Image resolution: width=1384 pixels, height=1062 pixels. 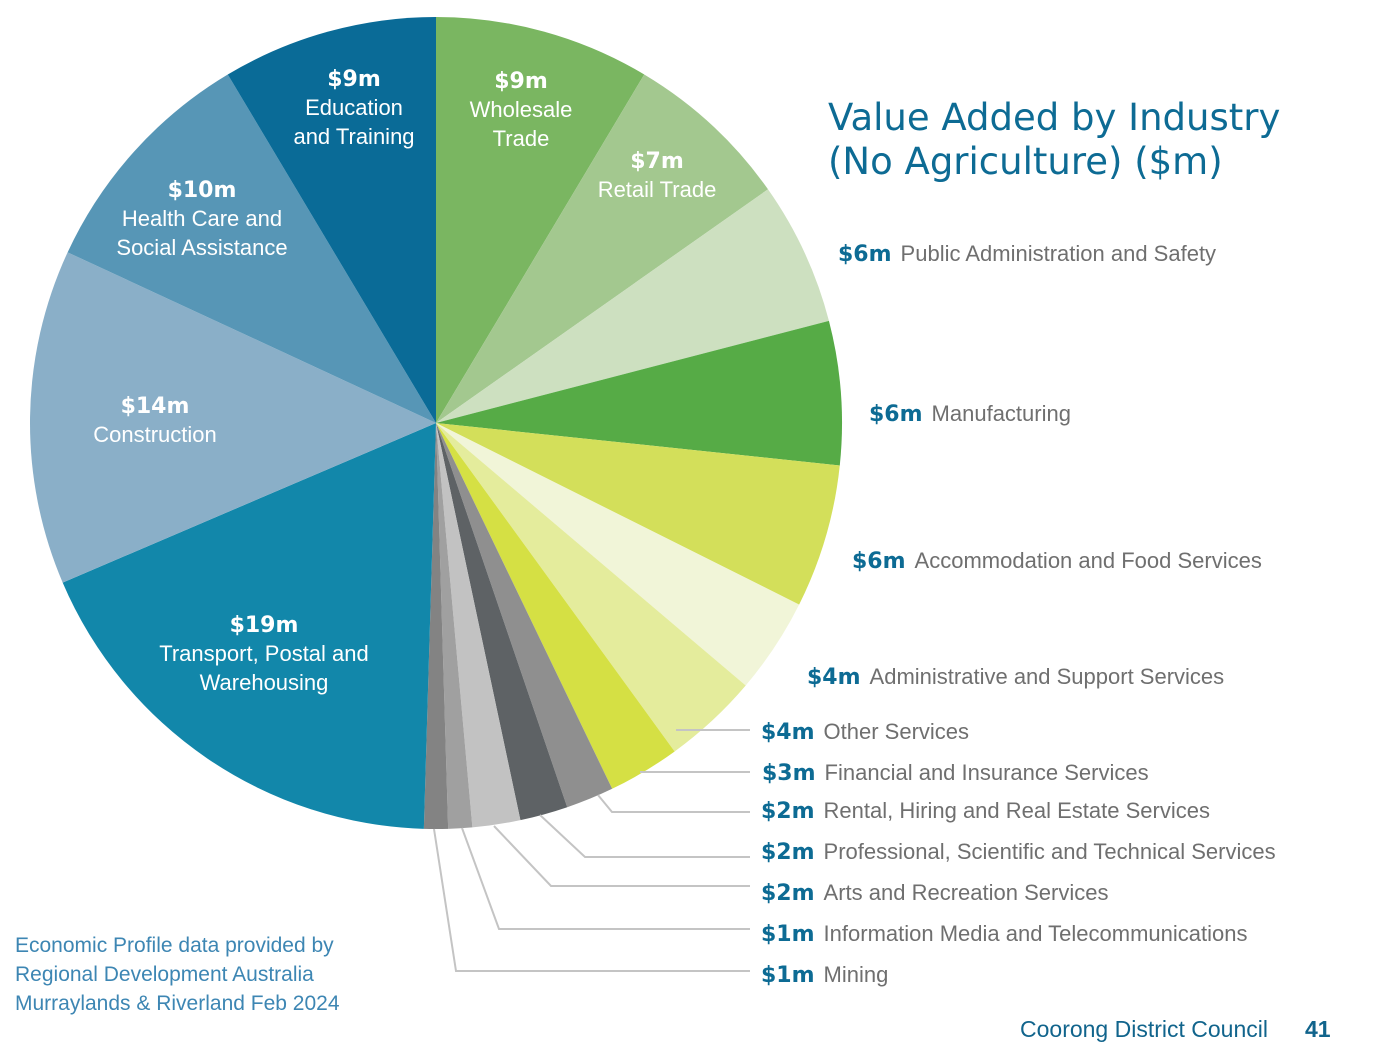 What do you see at coordinates (164, 974) in the screenshot?
I see `source-line-2: Regional Development Australia` at bounding box center [164, 974].